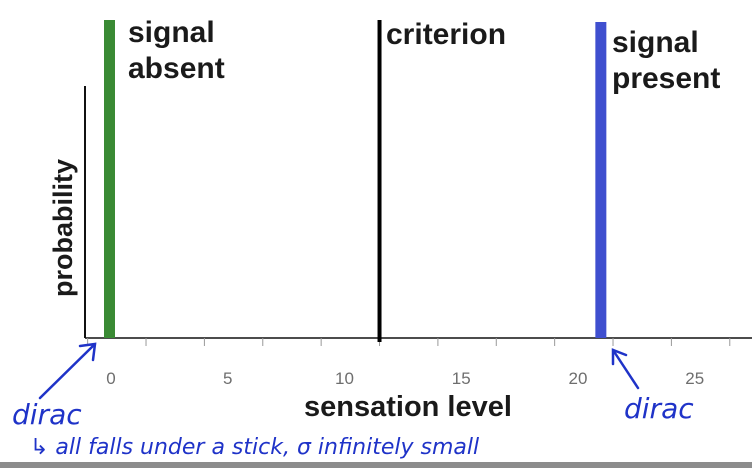 The width and height of the screenshot is (752, 468). Describe the element at coordinates (227, 378) in the screenshot. I see `x-tick-label: 5` at that location.